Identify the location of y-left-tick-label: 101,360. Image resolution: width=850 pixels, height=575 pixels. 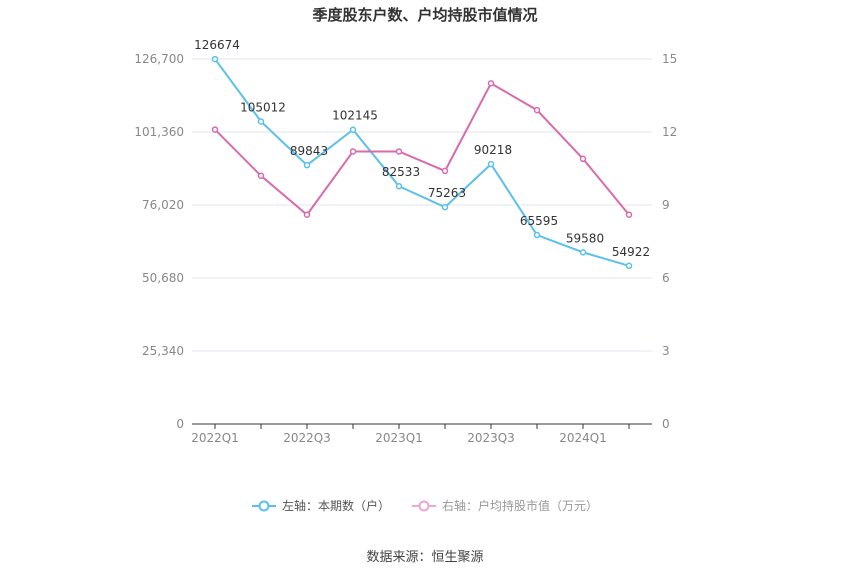
(159, 132).